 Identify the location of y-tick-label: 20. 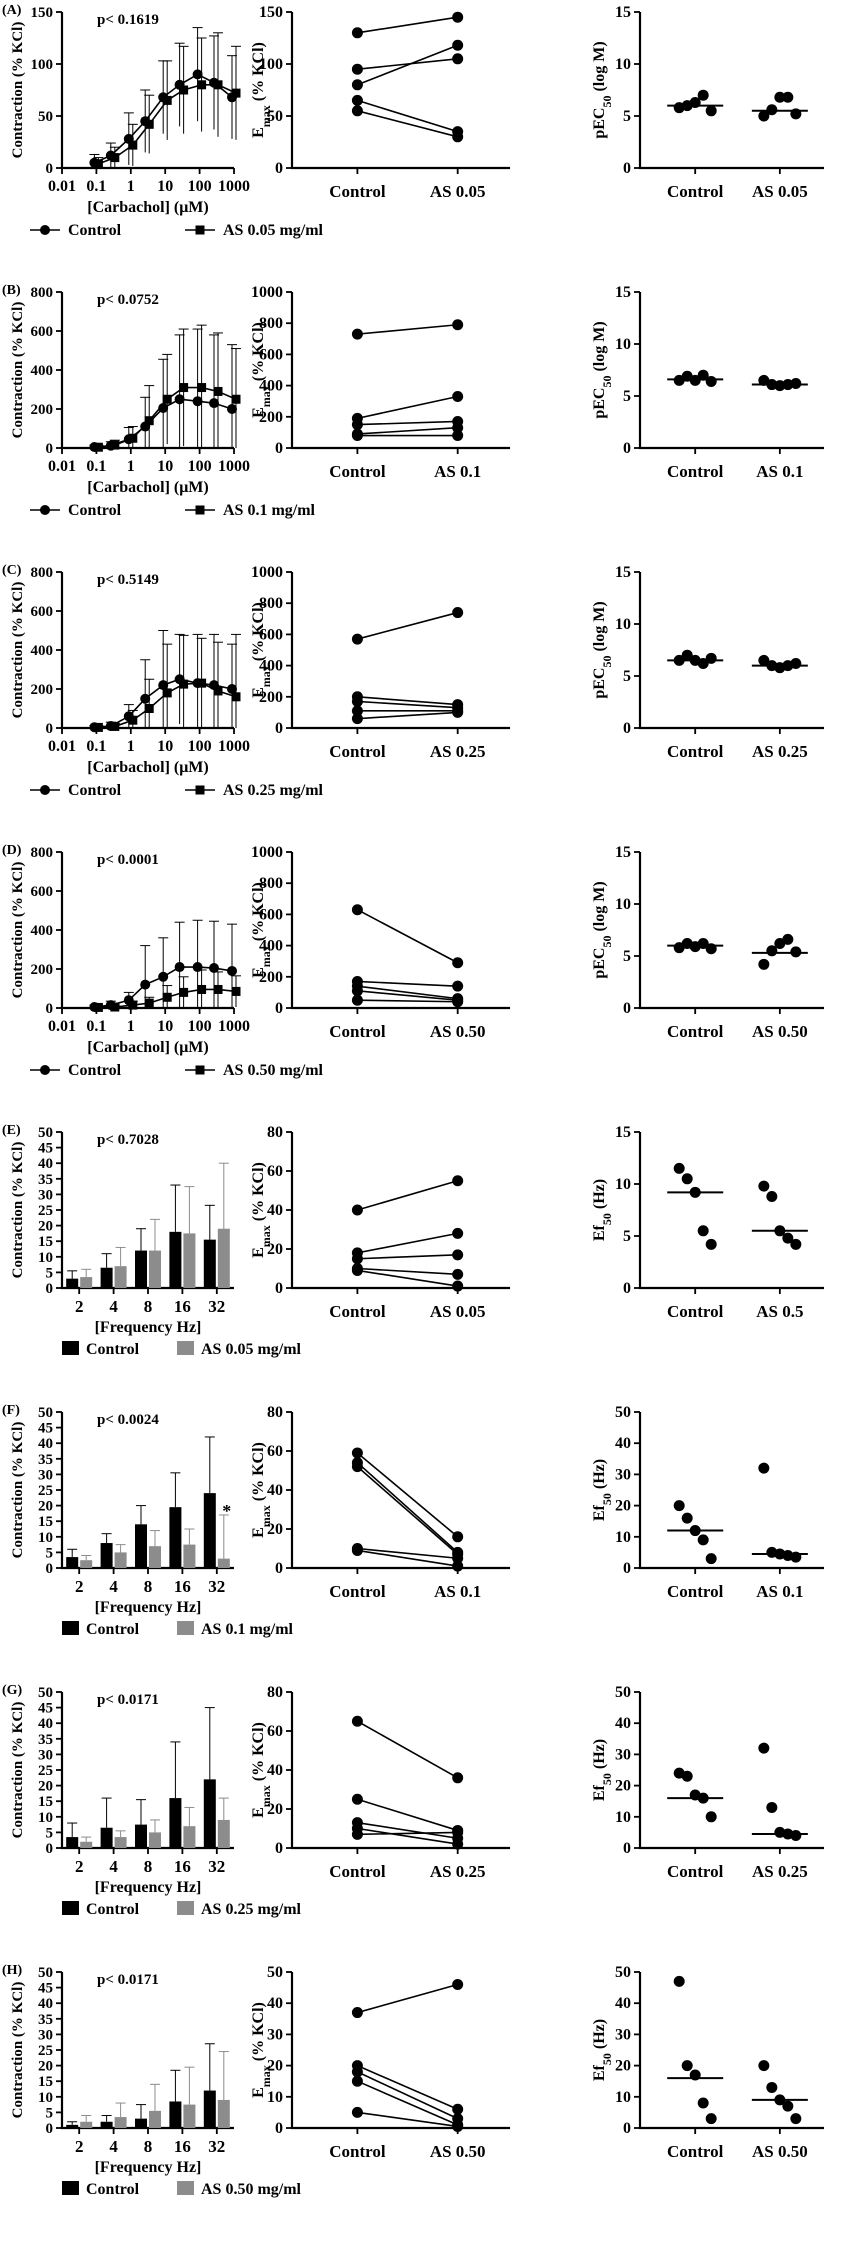
(45, 1227).